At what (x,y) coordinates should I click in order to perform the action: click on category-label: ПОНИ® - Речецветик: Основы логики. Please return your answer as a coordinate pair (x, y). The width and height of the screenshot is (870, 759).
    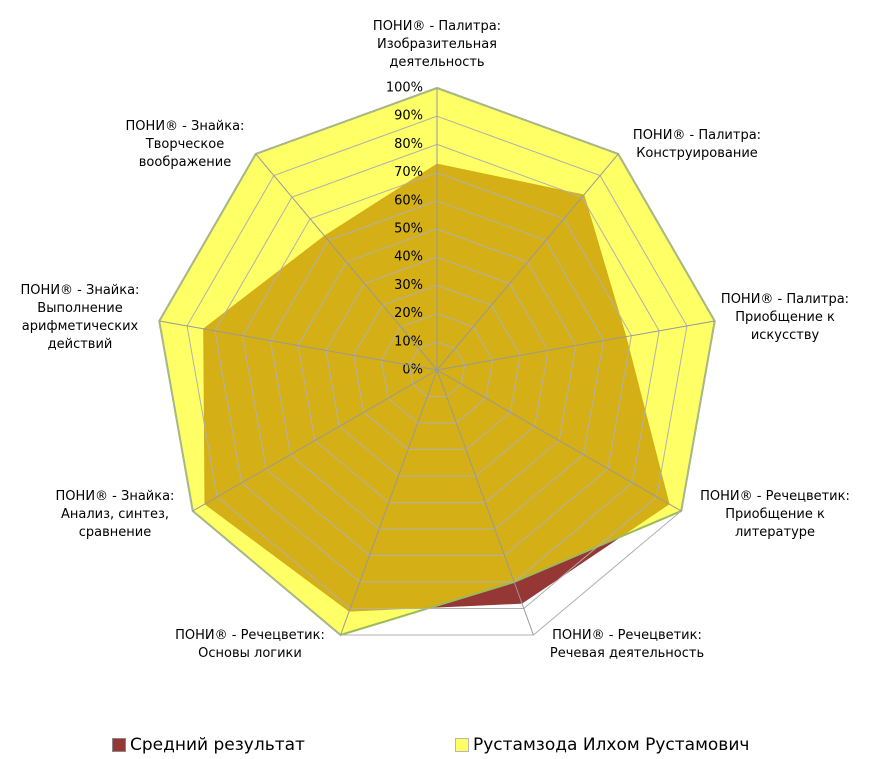
    Looking at the image, I should click on (250, 644).